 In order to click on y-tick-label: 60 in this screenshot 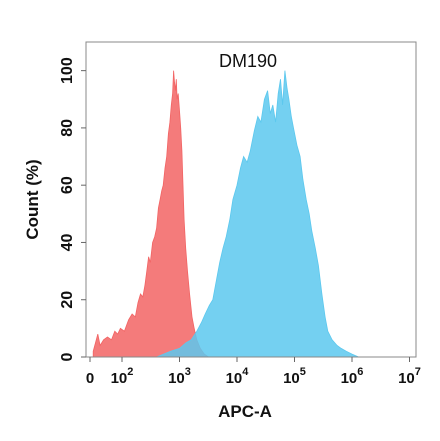, I will do `click(67, 185)`.